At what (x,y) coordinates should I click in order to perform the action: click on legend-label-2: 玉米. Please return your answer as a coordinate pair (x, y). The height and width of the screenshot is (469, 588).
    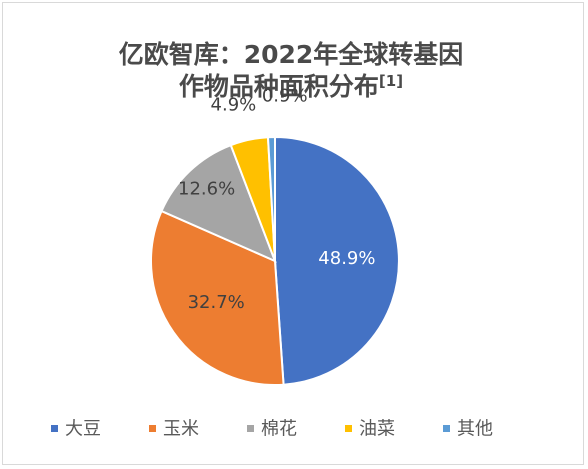
    Looking at the image, I should click on (181, 429).